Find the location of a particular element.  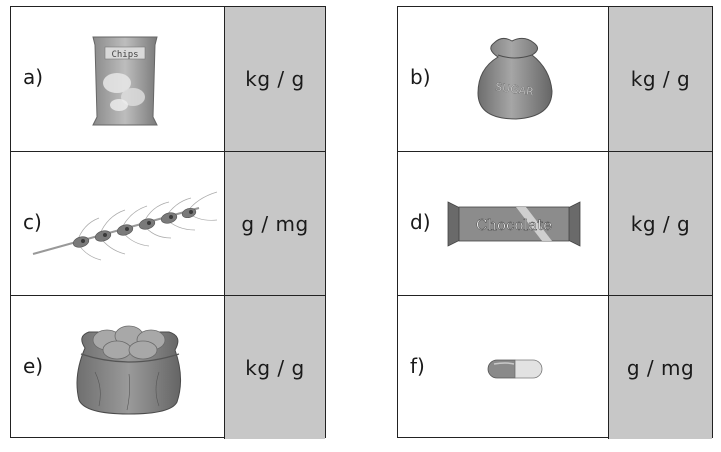

card-row-d: d) Chocolate kg / g is located at coordinates (555, 223).